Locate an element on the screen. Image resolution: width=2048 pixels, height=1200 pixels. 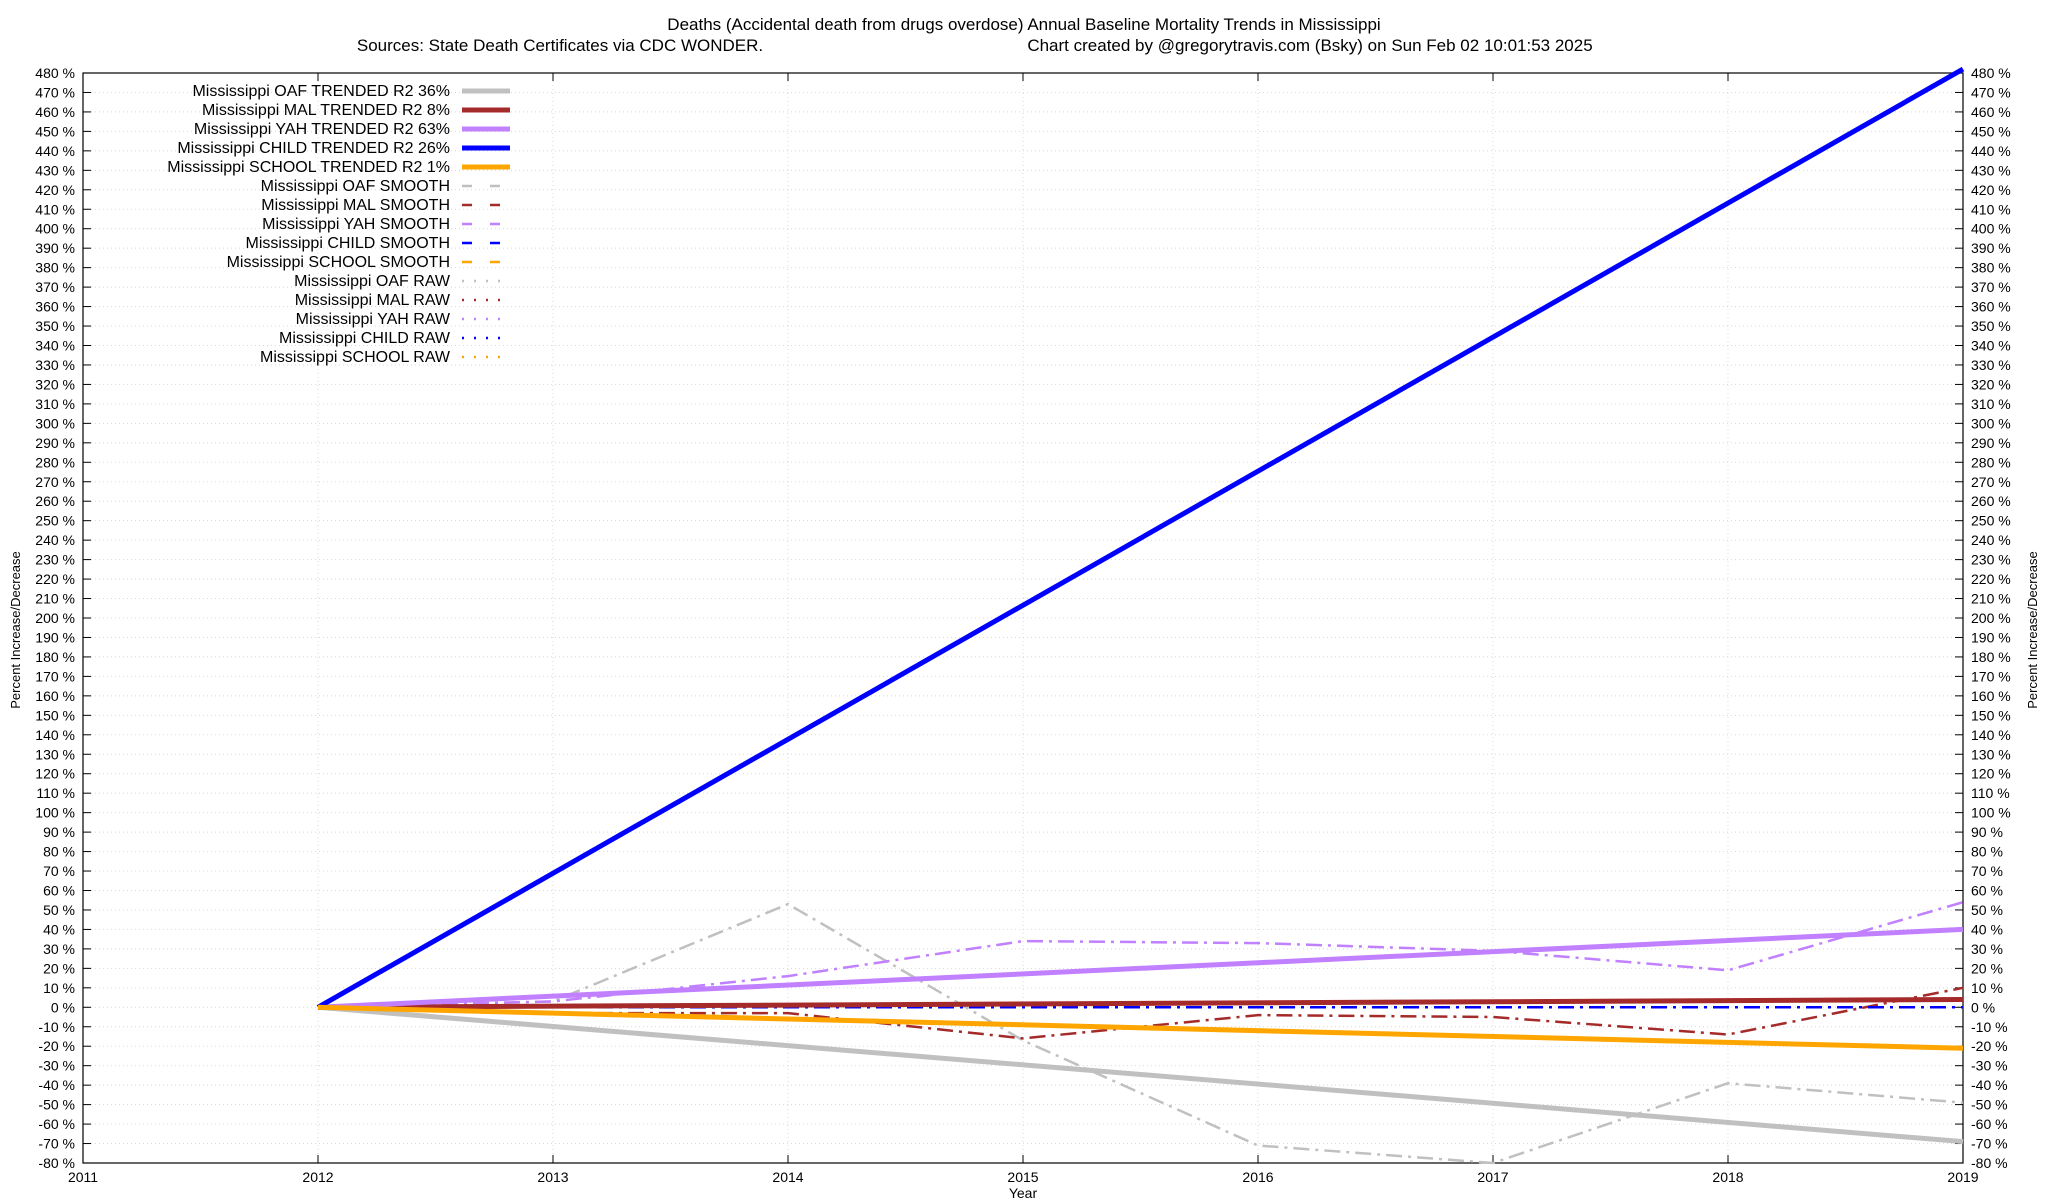
x-tick-label: 2017 is located at coordinates (1492, 1177).